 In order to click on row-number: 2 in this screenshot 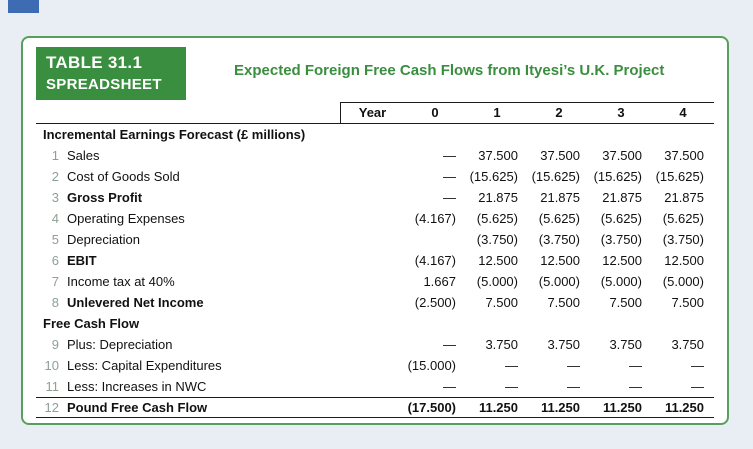, I will do `click(55, 177)`.